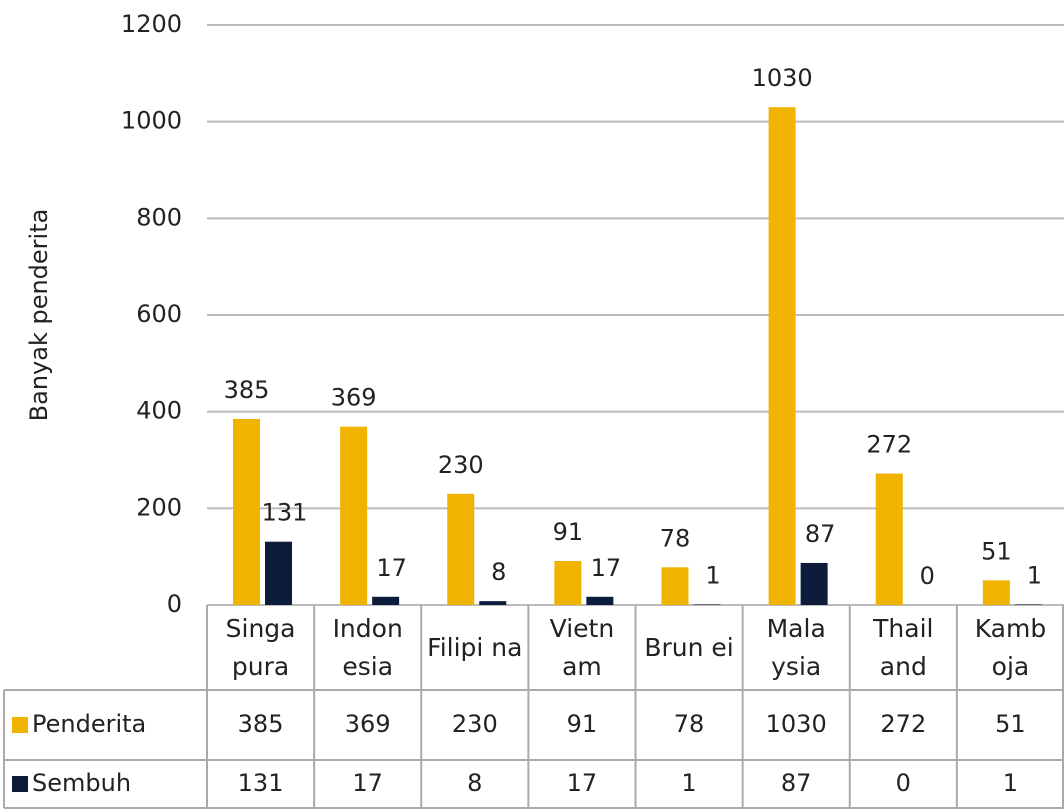 This screenshot has height=810, width=1064. Describe the element at coordinates (247, 390) in the screenshot. I see `data-label: 385` at that location.